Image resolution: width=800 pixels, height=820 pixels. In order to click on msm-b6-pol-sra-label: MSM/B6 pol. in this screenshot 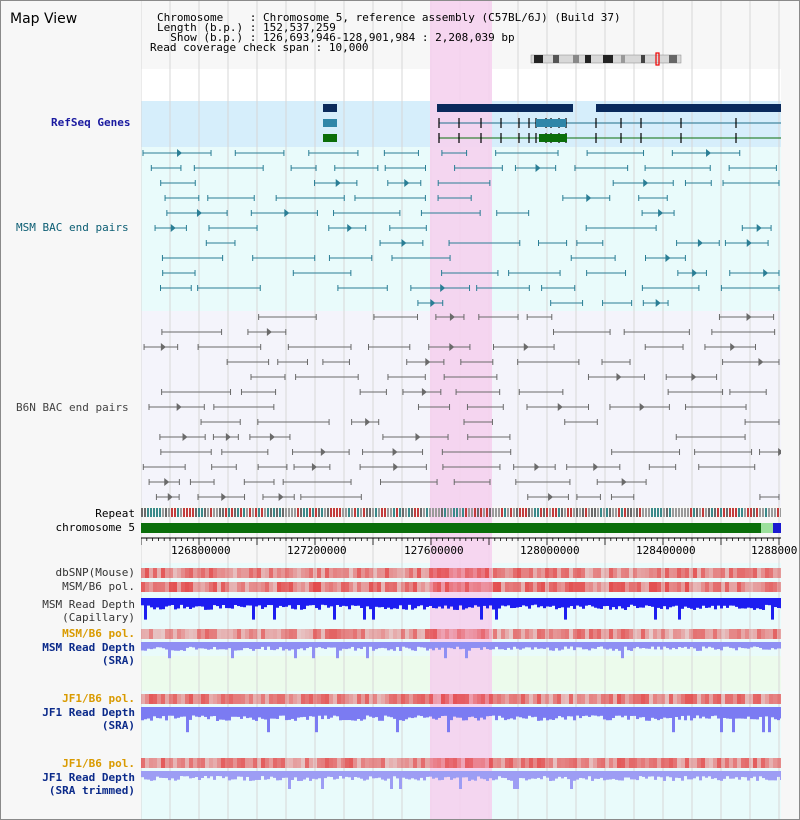, I will do `click(98, 633)`.